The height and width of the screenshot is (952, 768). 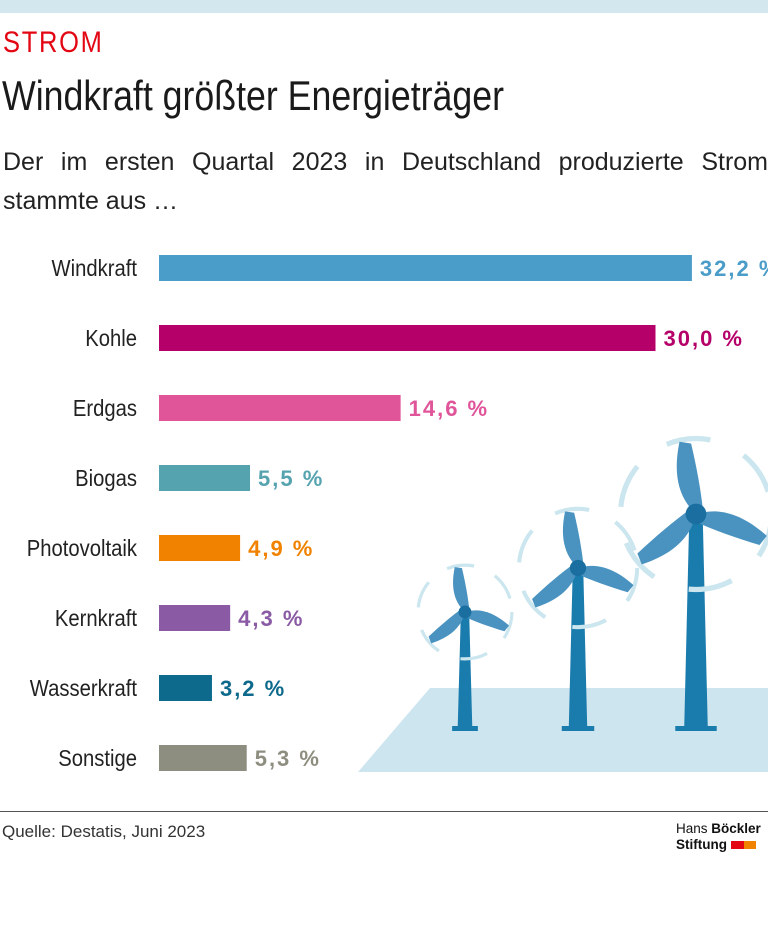 What do you see at coordinates (291, 478) in the screenshot?
I see `value-label: 5,5 %` at bounding box center [291, 478].